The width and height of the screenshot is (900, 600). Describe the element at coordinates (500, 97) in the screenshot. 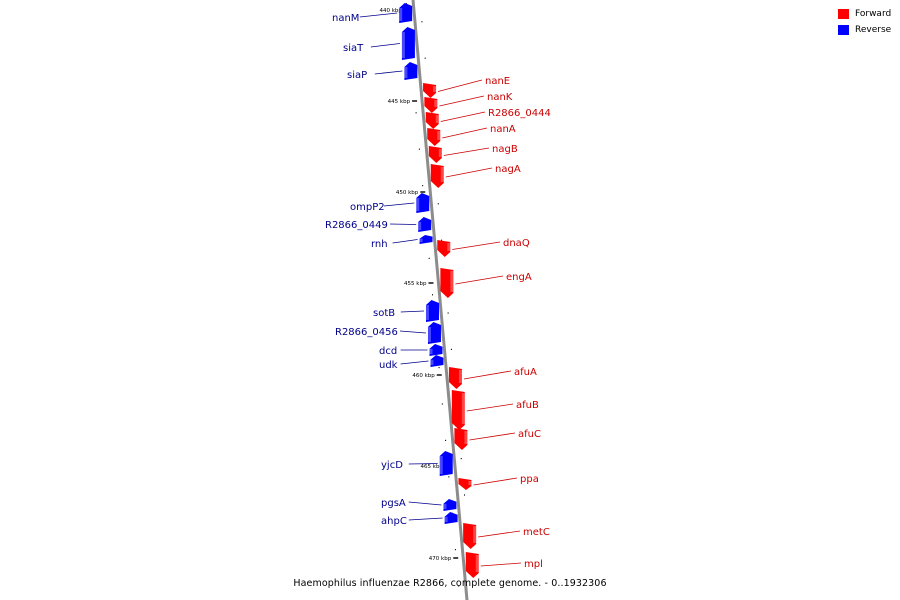

I see `gene-label: nanK` at that location.